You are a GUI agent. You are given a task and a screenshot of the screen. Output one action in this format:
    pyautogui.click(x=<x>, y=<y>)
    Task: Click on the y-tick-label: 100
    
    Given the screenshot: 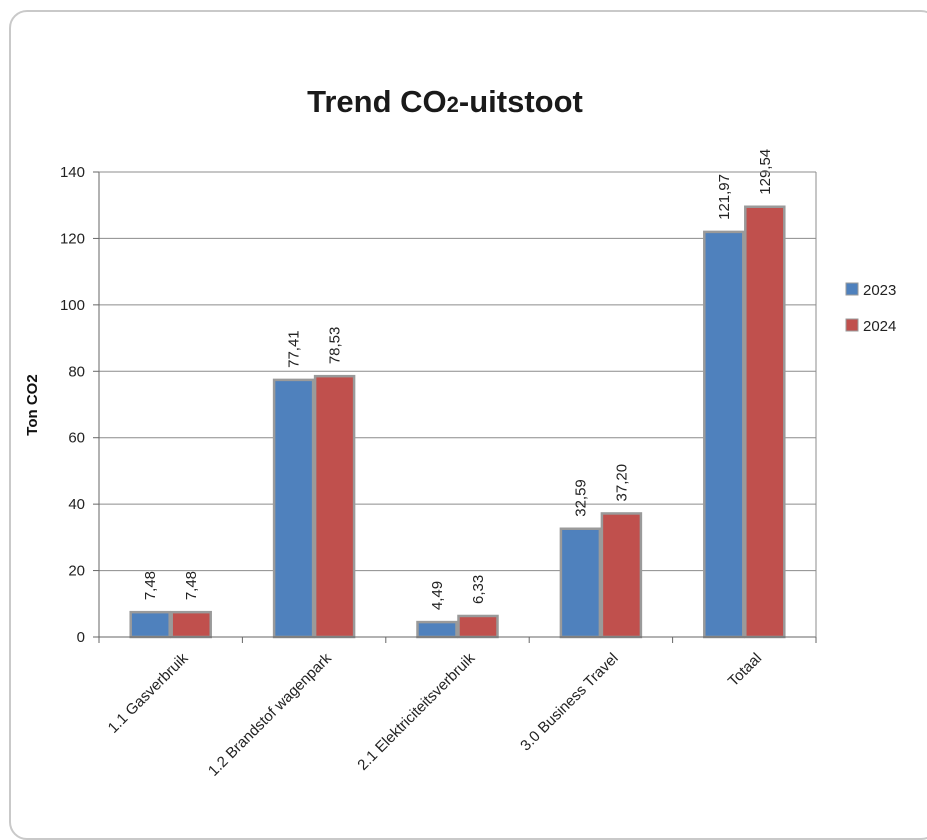 What is the action you would take?
    pyautogui.click(x=72, y=305)
    